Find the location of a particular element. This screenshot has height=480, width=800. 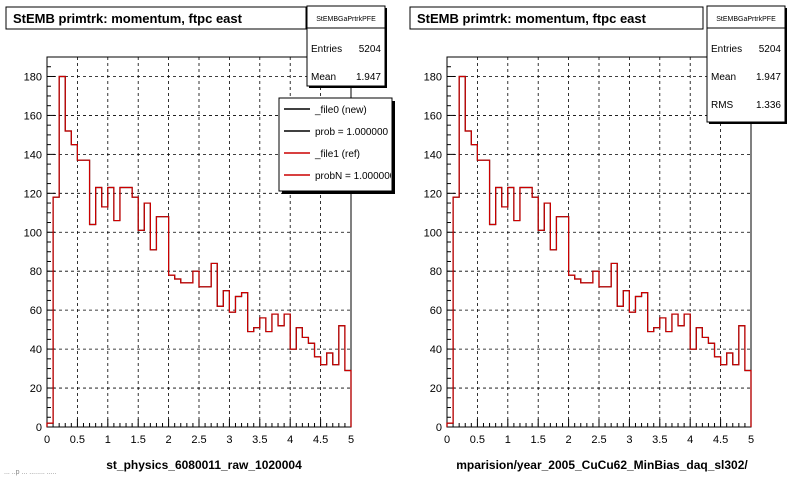

legend-label: _file0 (new) is located at coordinates (340, 110).